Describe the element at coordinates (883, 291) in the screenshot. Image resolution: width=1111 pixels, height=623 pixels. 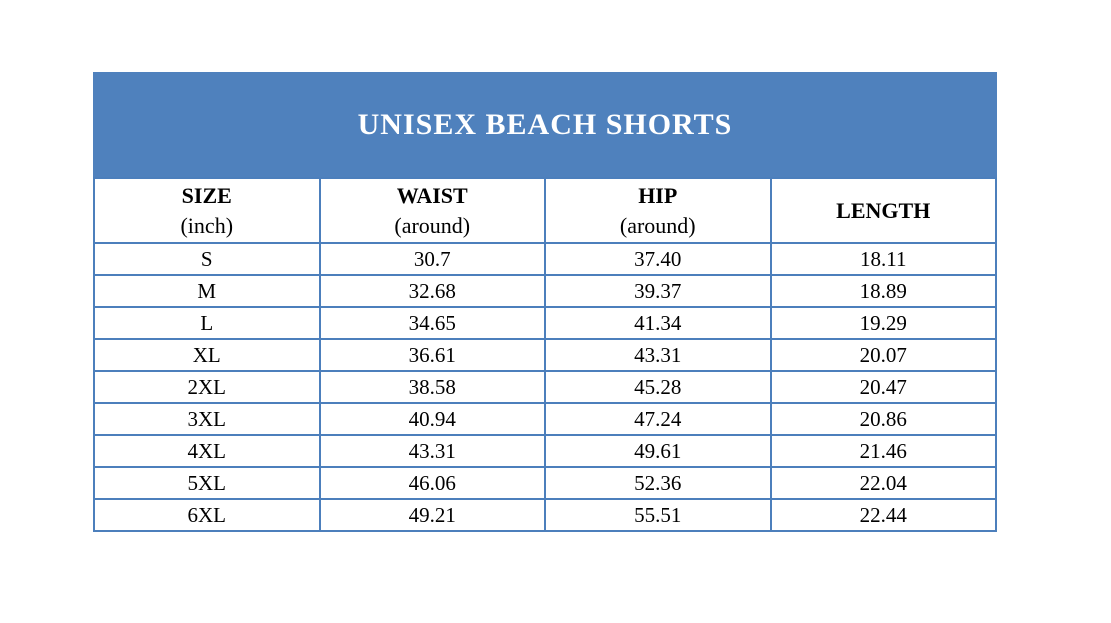
I see `length-cell: 18.89` at that location.